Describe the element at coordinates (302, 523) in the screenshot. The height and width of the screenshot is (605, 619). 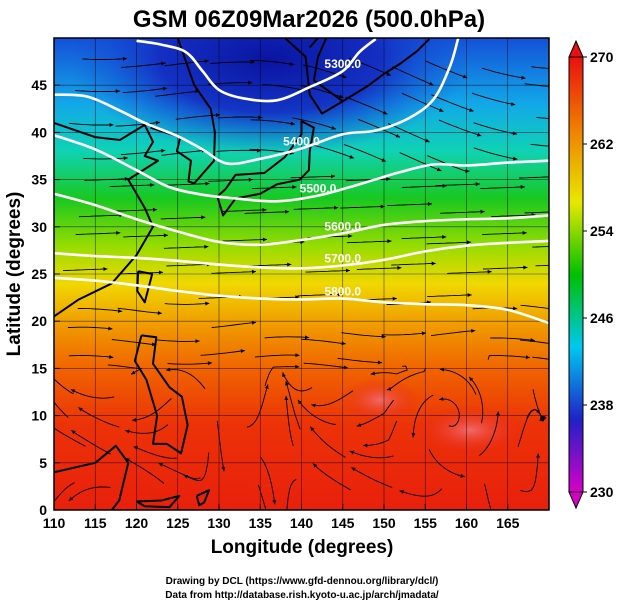
I see `x-tick-label: 140` at that location.